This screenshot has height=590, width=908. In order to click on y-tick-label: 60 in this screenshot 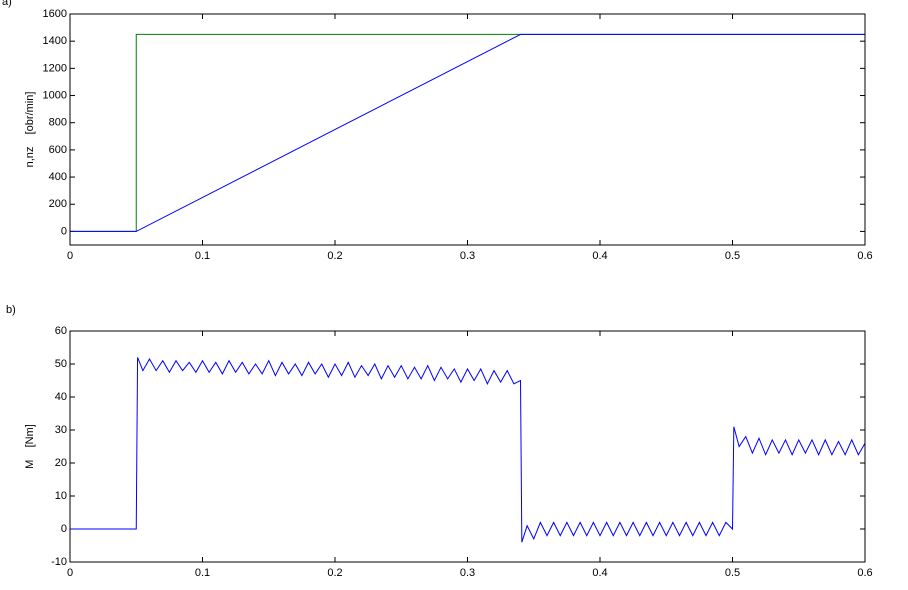, I will do `click(61, 331)`.